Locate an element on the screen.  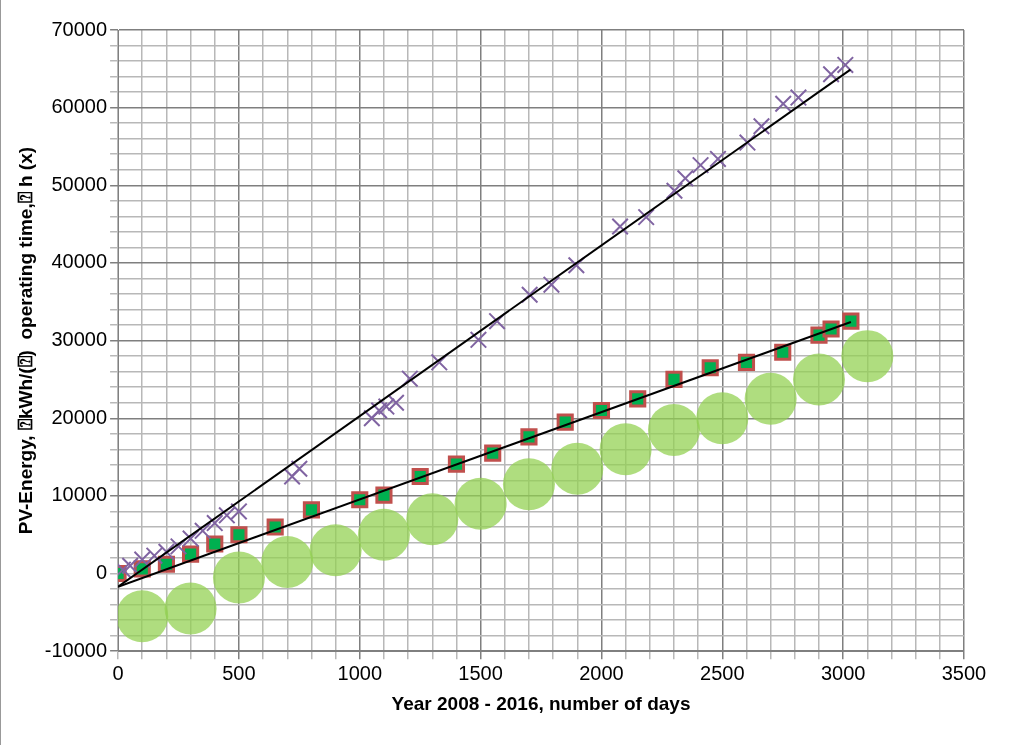
x-tick-label: 3500 is located at coordinates (964, 672).